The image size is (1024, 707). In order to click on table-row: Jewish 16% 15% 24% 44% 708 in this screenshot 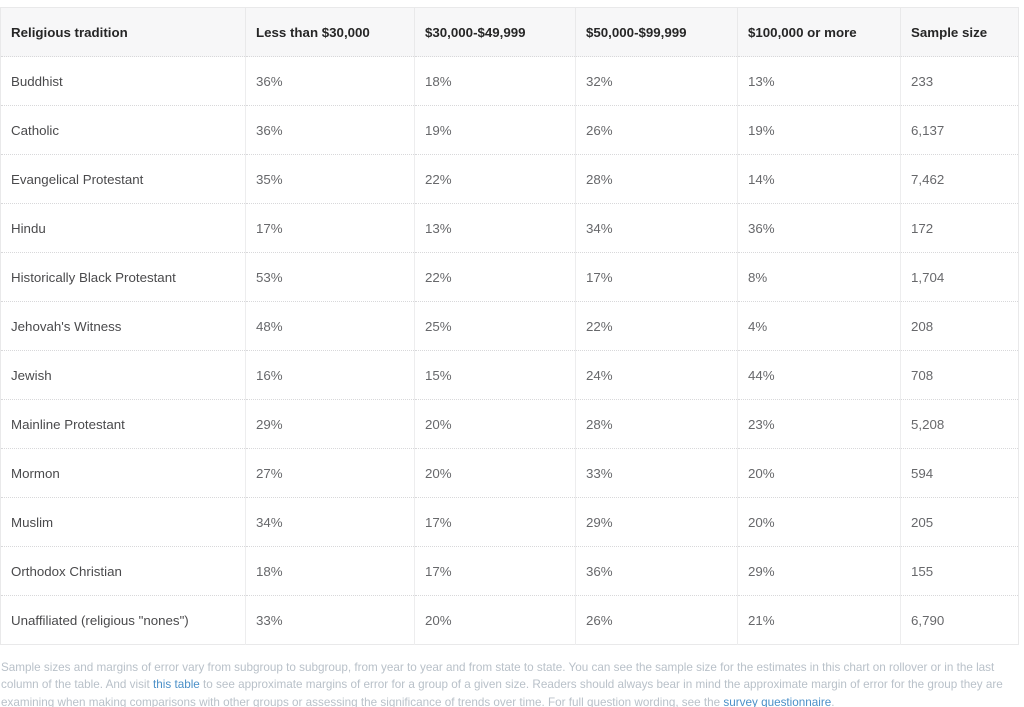, I will do `click(509, 375)`.